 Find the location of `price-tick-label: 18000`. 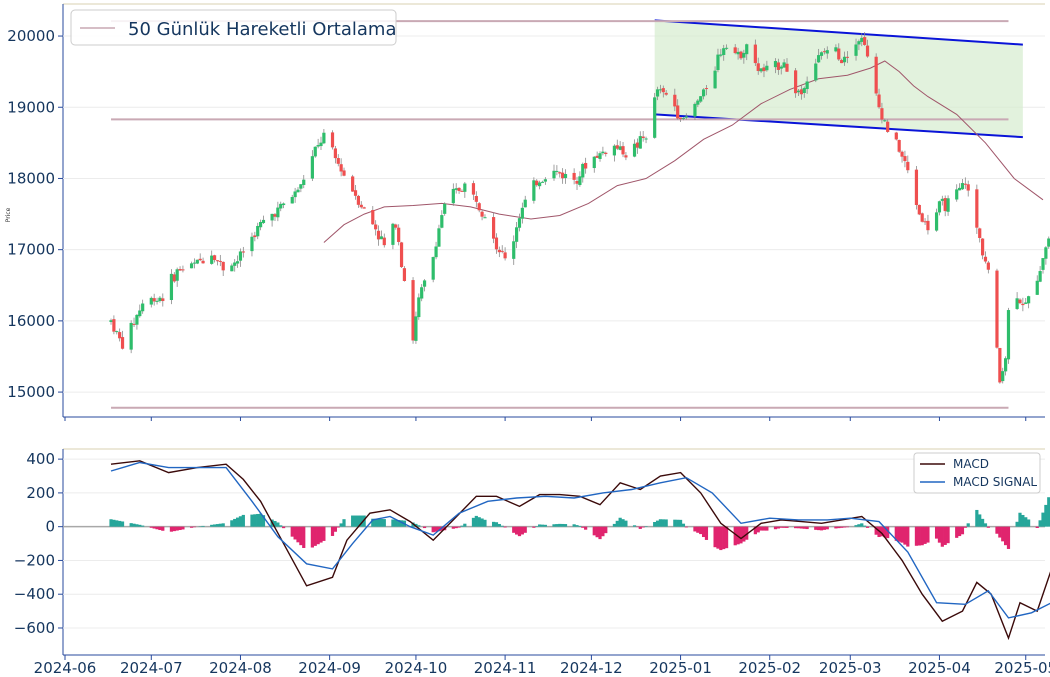

price-tick-label: 18000 is located at coordinates (31, 178).